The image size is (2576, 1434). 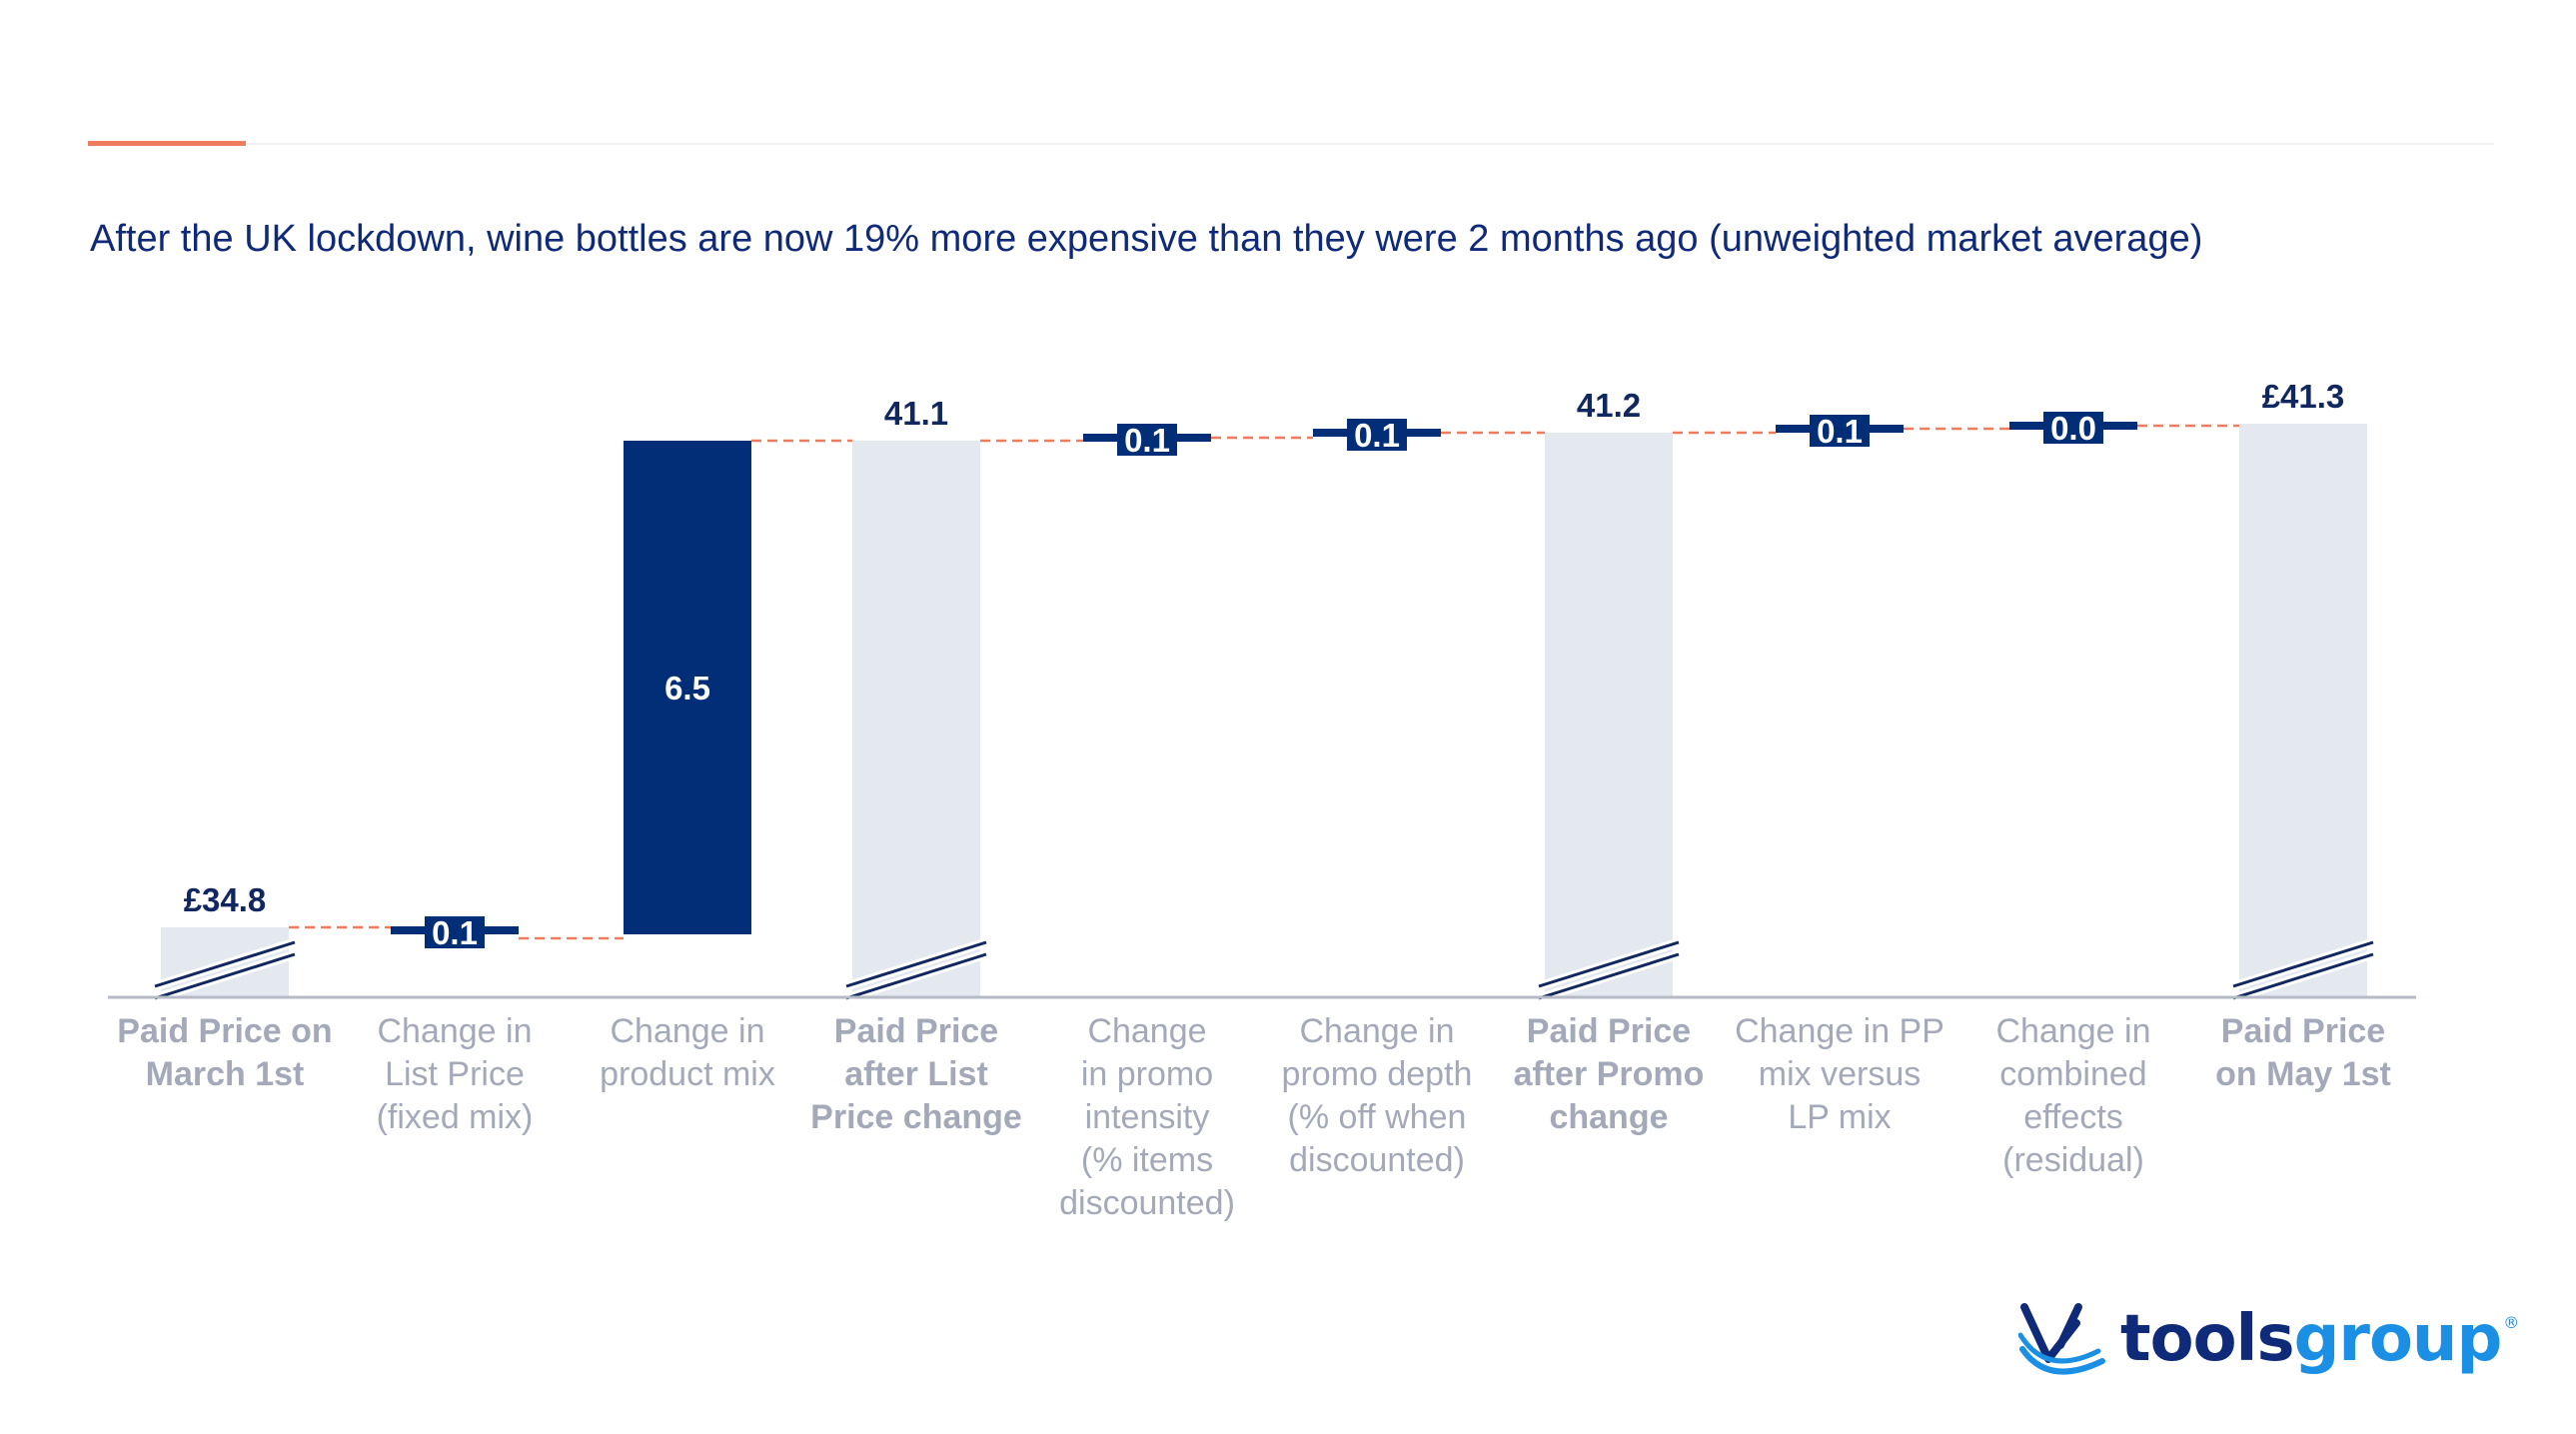 What do you see at coordinates (916, 1117) in the screenshot?
I see `category-label-line: Price change` at bounding box center [916, 1117].